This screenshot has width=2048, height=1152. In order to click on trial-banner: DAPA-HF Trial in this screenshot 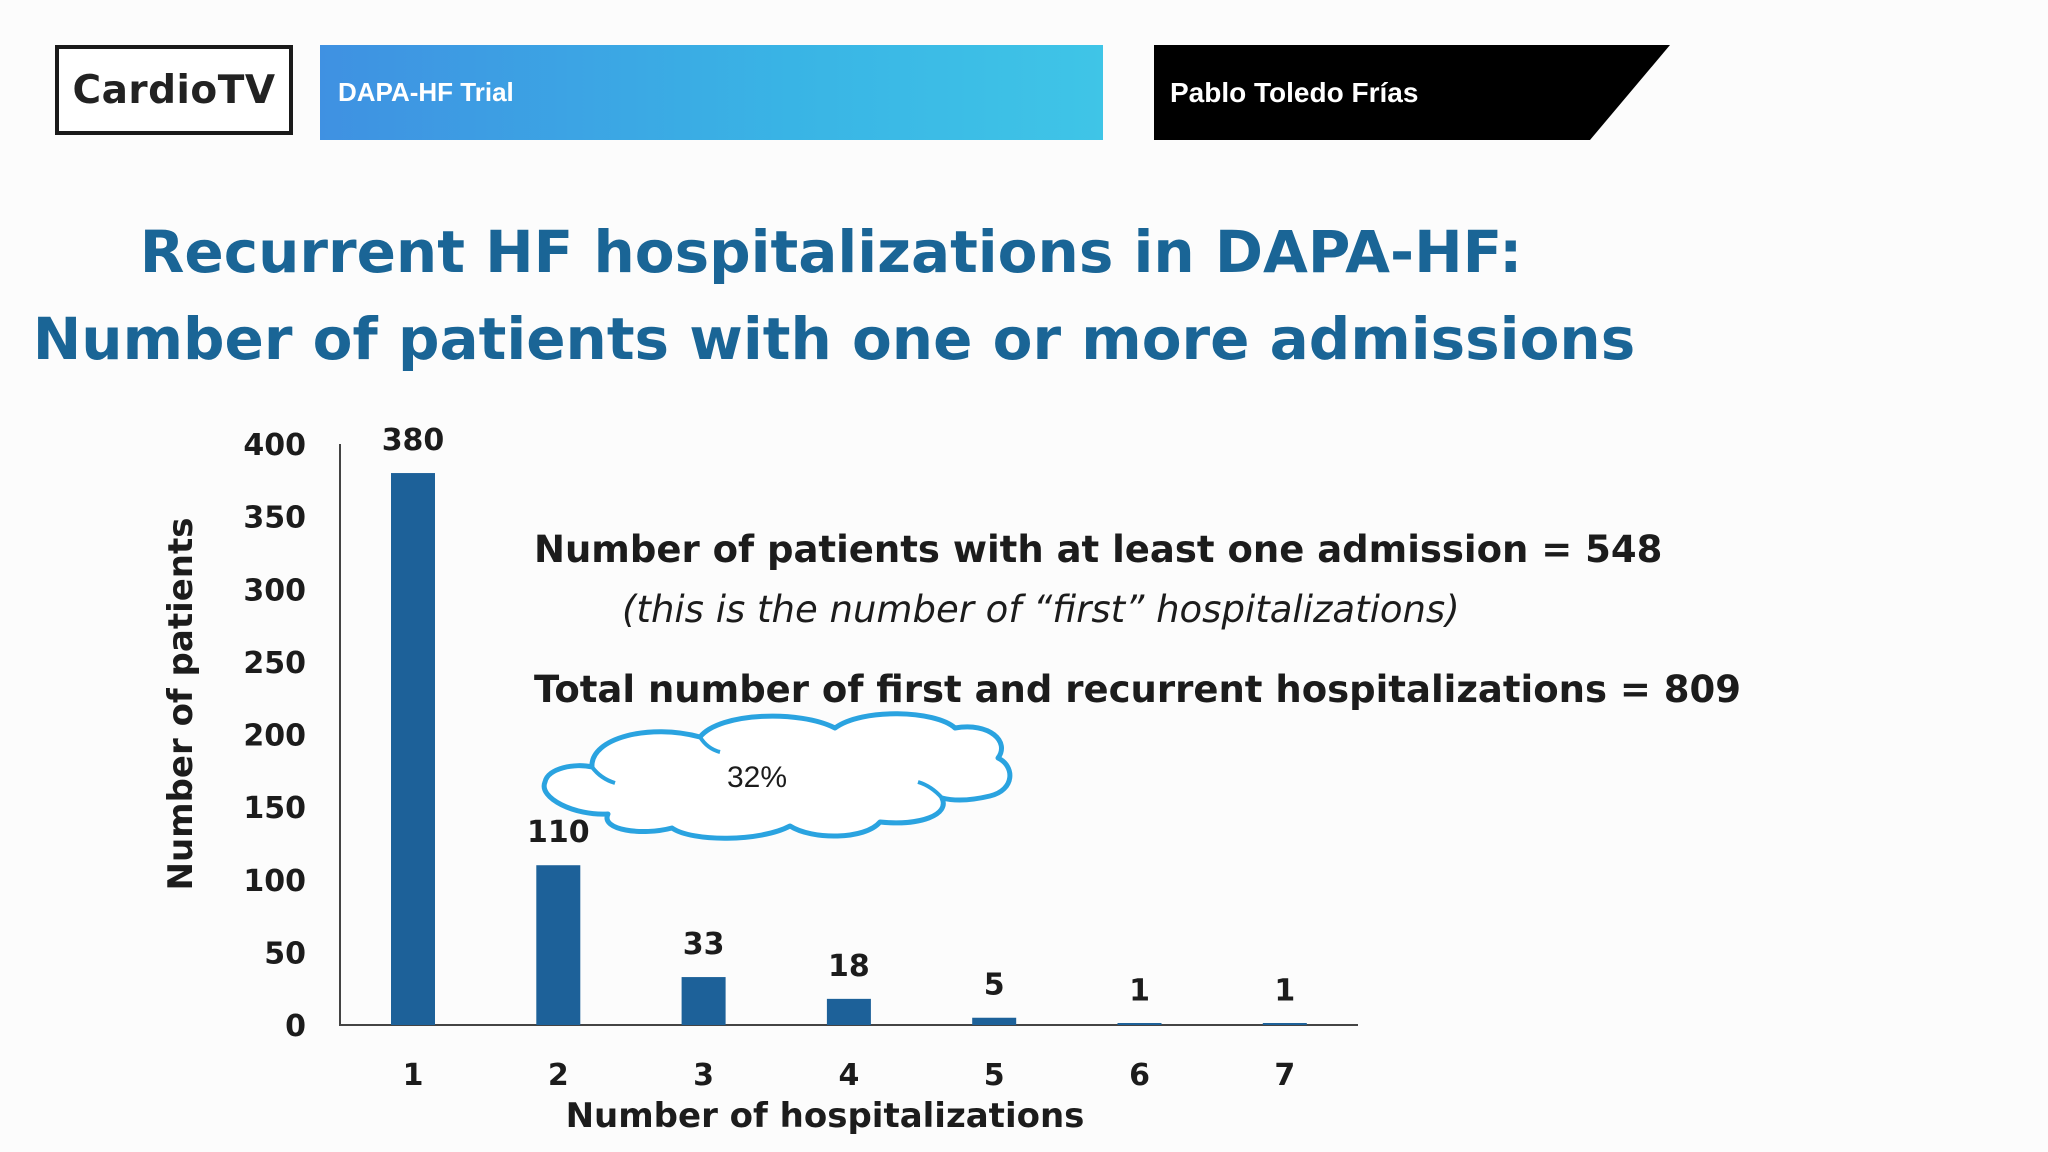, I will do `click(711, 92)`.